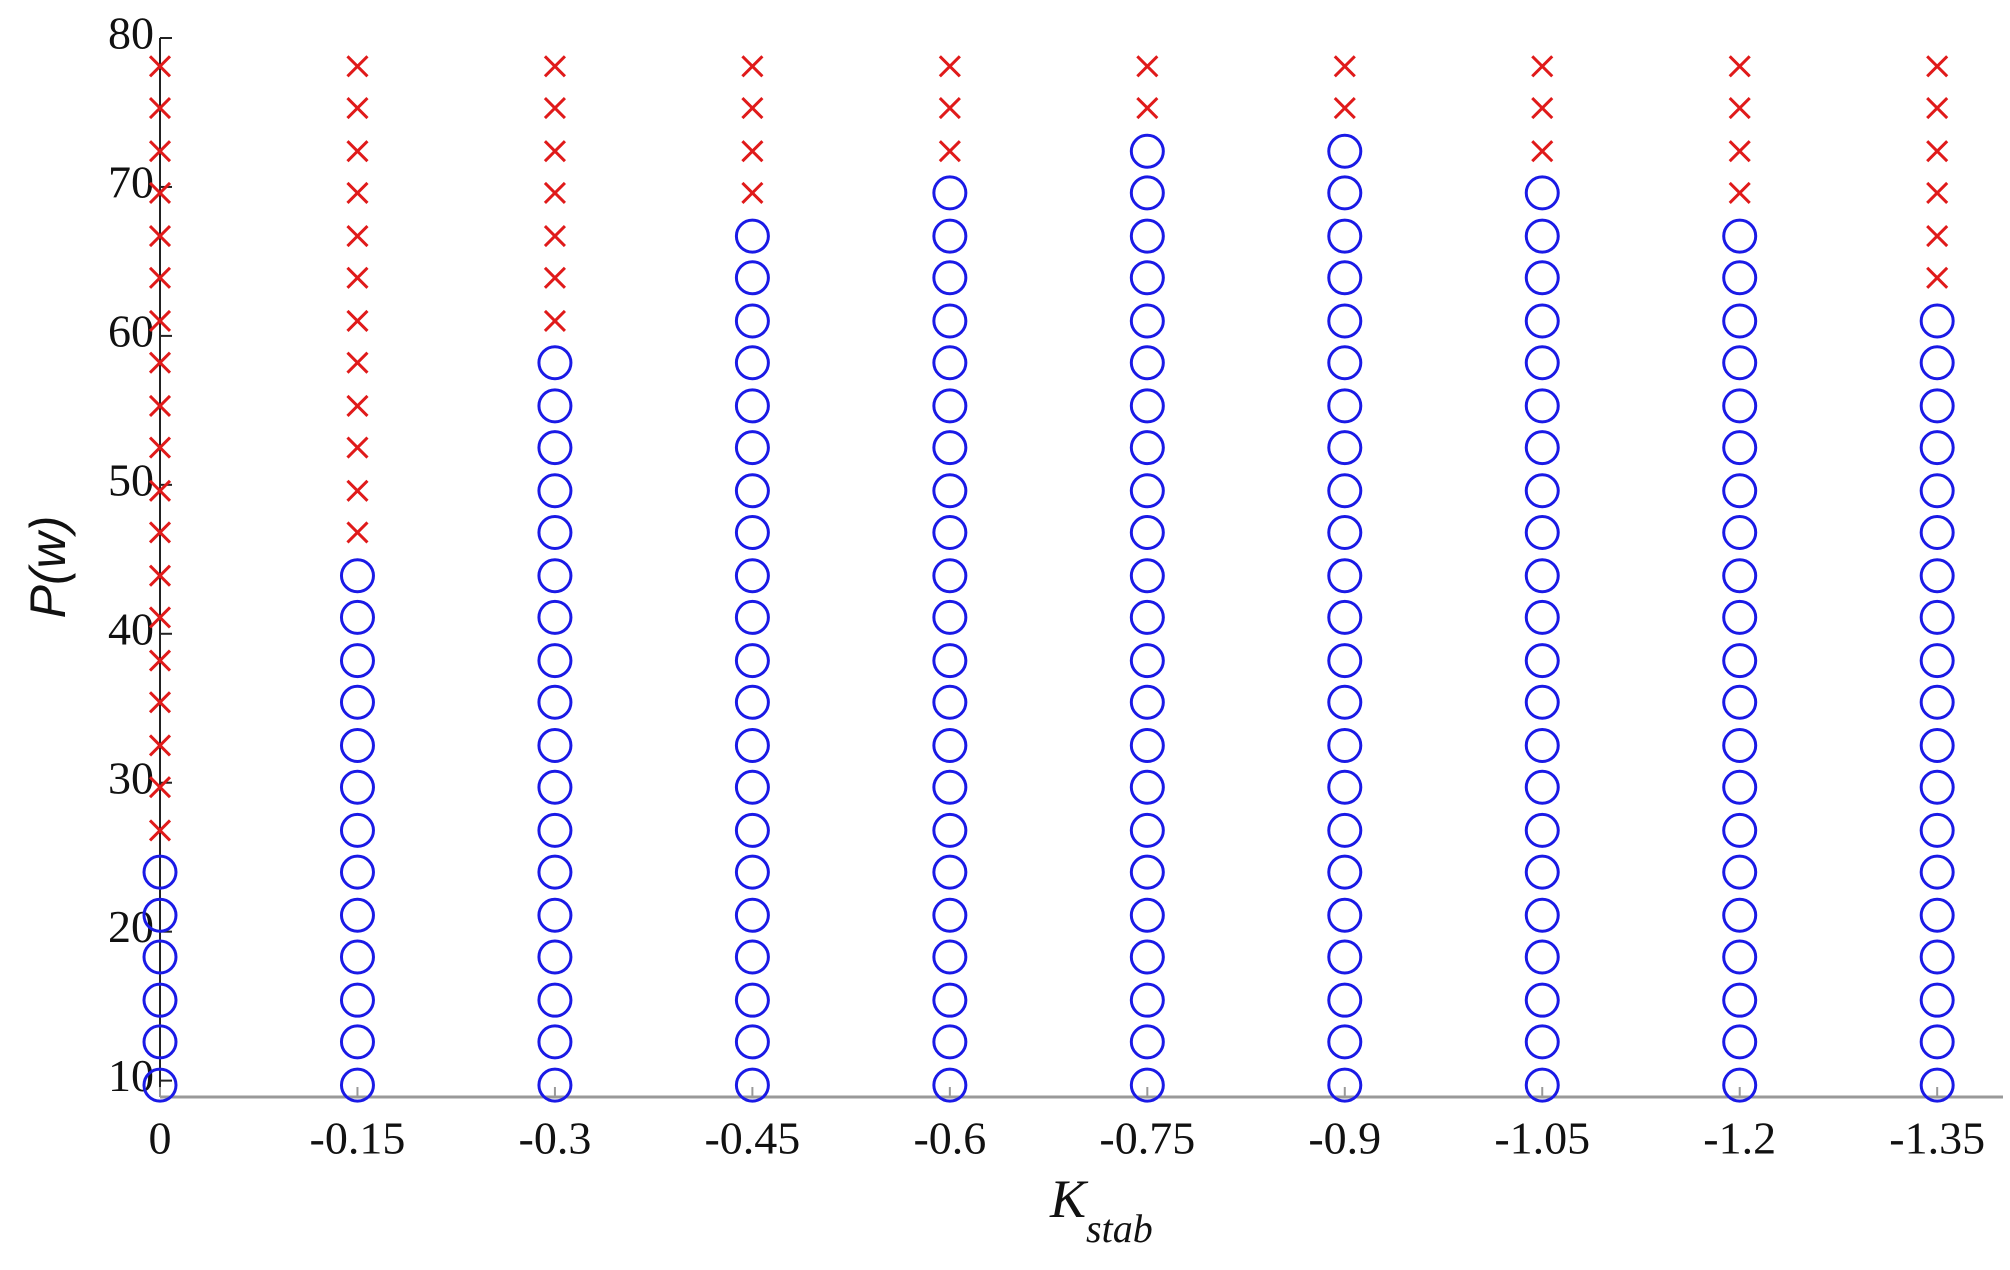  I want to click on x-tick-label: 0, so click(160, 1138).